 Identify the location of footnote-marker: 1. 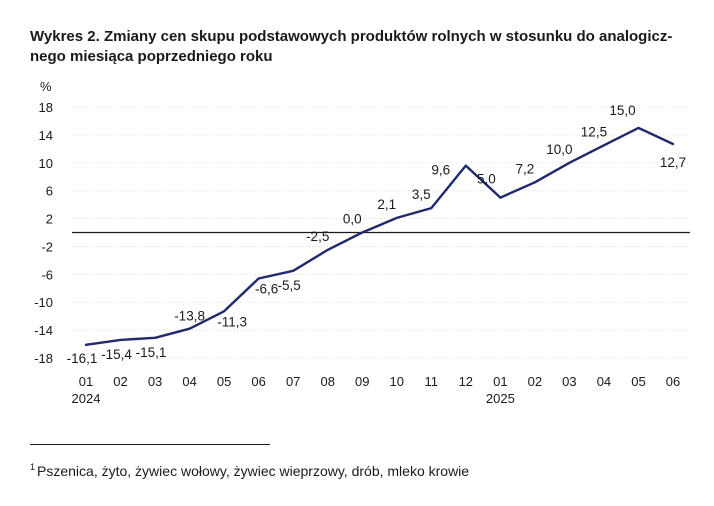
(33, 467).